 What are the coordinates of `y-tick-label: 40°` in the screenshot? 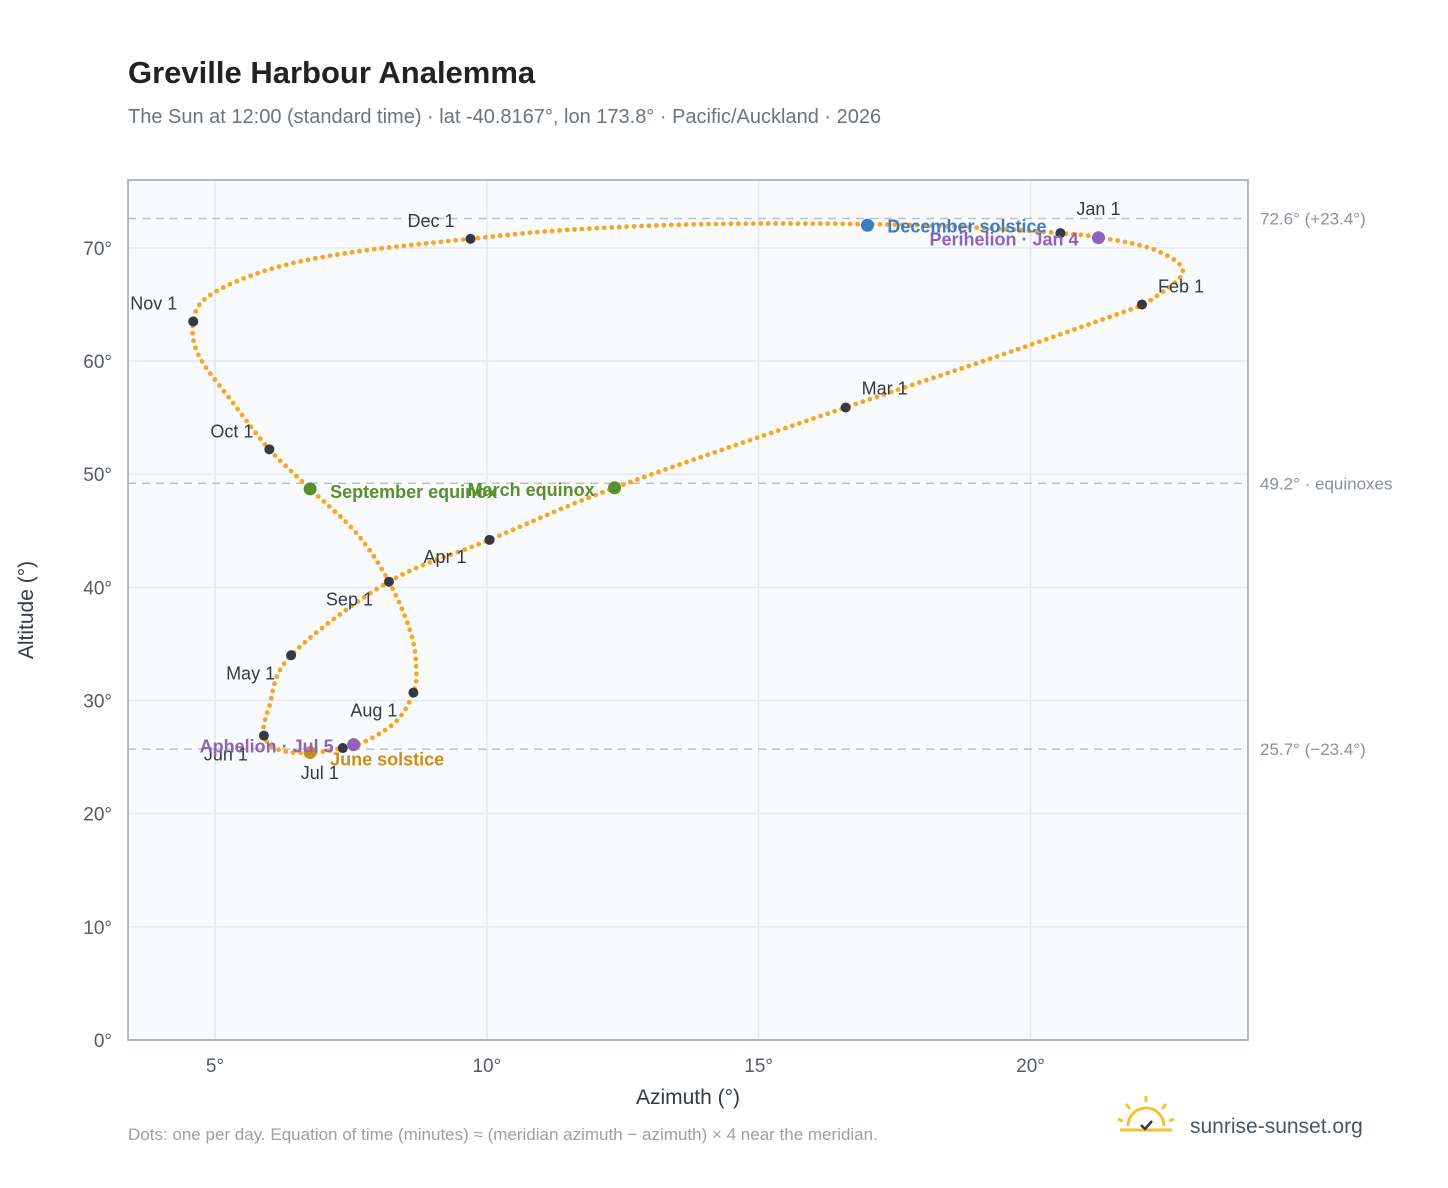 It's located at (97, 588).